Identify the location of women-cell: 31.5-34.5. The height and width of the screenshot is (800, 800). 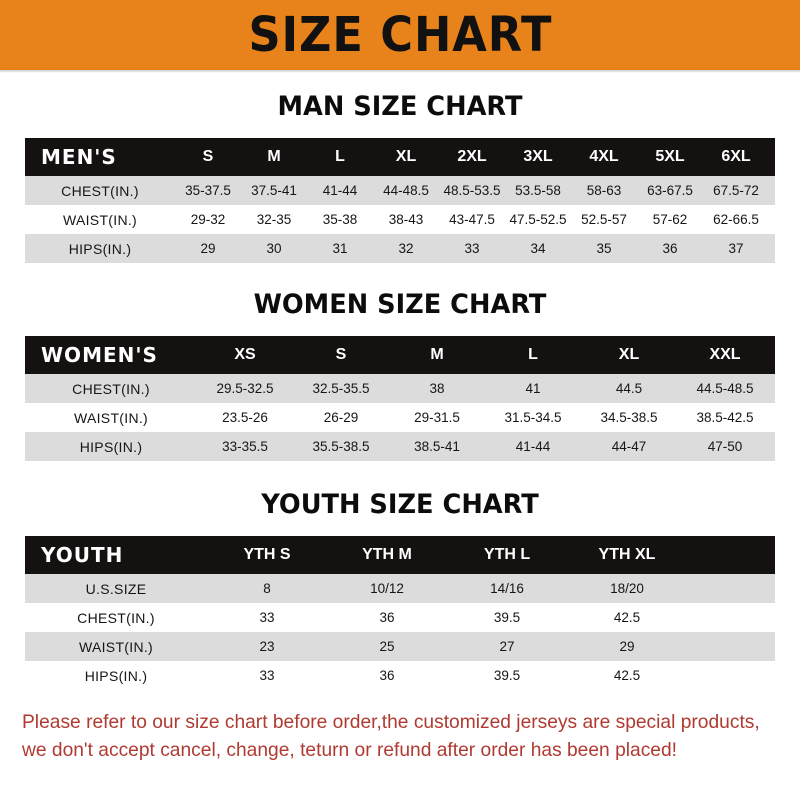
(533, 417).